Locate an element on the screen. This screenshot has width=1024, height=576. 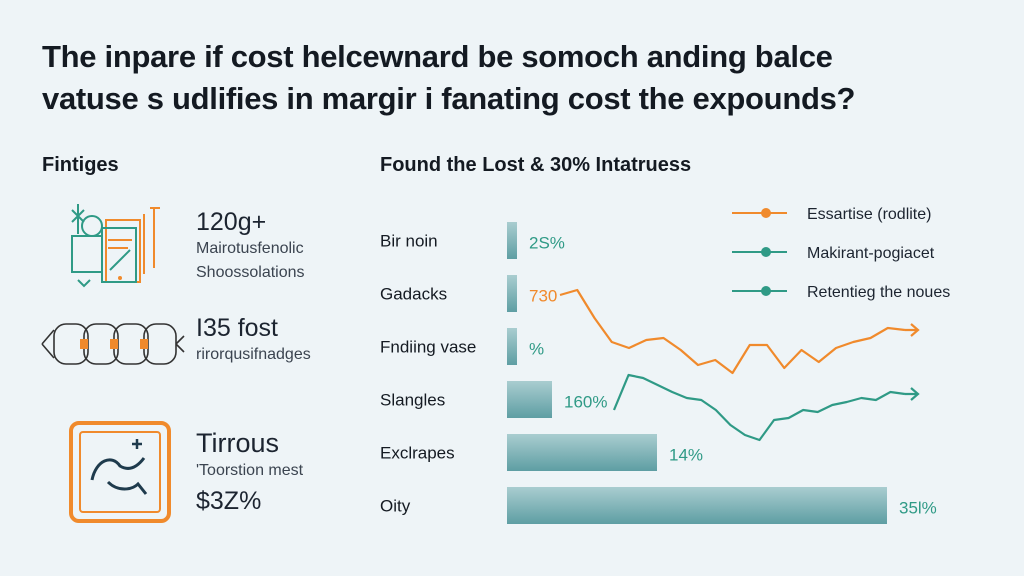
stat-3-extra: $3Z% is located at coordinates (229, 501).